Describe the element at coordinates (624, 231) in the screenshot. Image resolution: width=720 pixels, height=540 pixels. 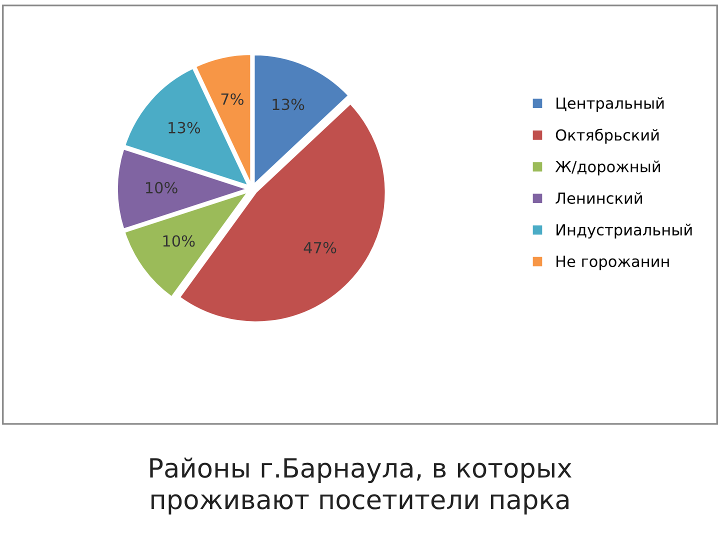
I see `legend-label: Индустриальный` at that location.